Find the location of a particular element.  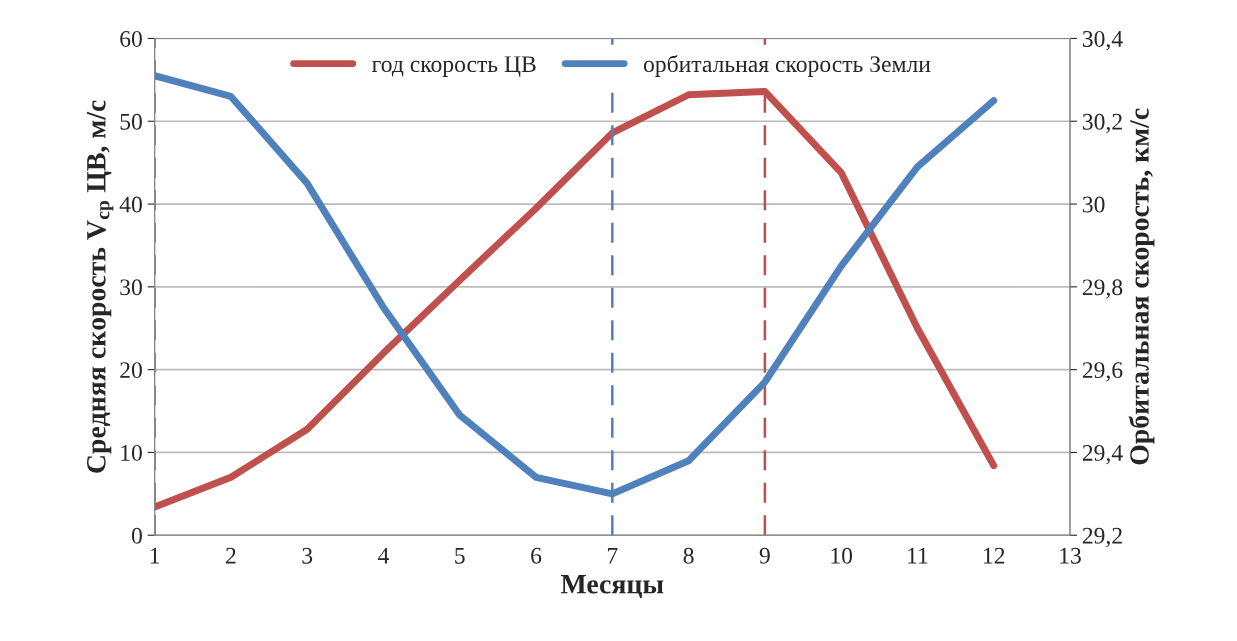

y-tick-label: 40 is located at coordinates (130, 204).